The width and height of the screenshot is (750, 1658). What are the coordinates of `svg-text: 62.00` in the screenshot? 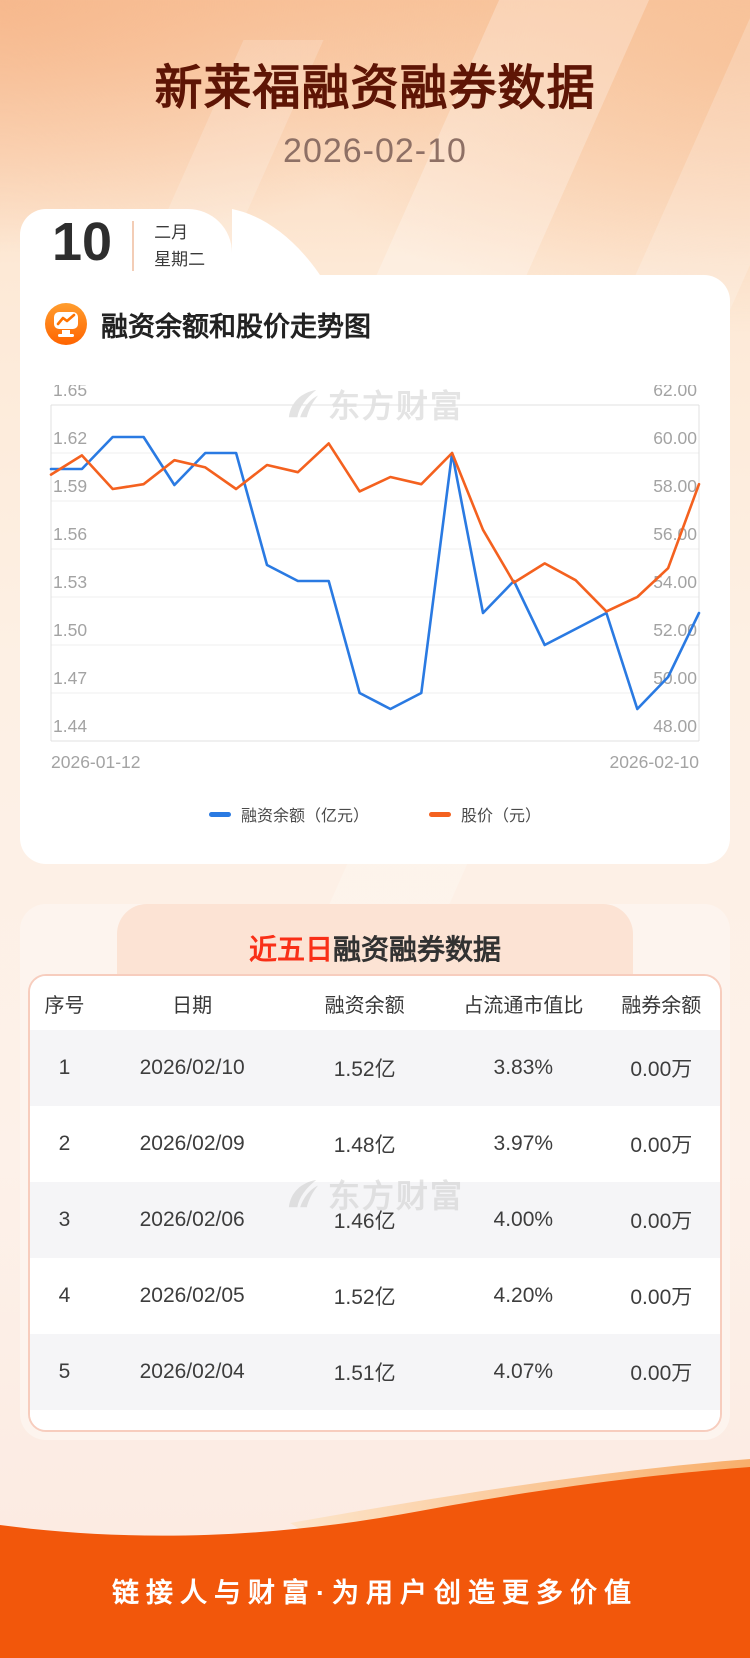 It's located at (675, 392).